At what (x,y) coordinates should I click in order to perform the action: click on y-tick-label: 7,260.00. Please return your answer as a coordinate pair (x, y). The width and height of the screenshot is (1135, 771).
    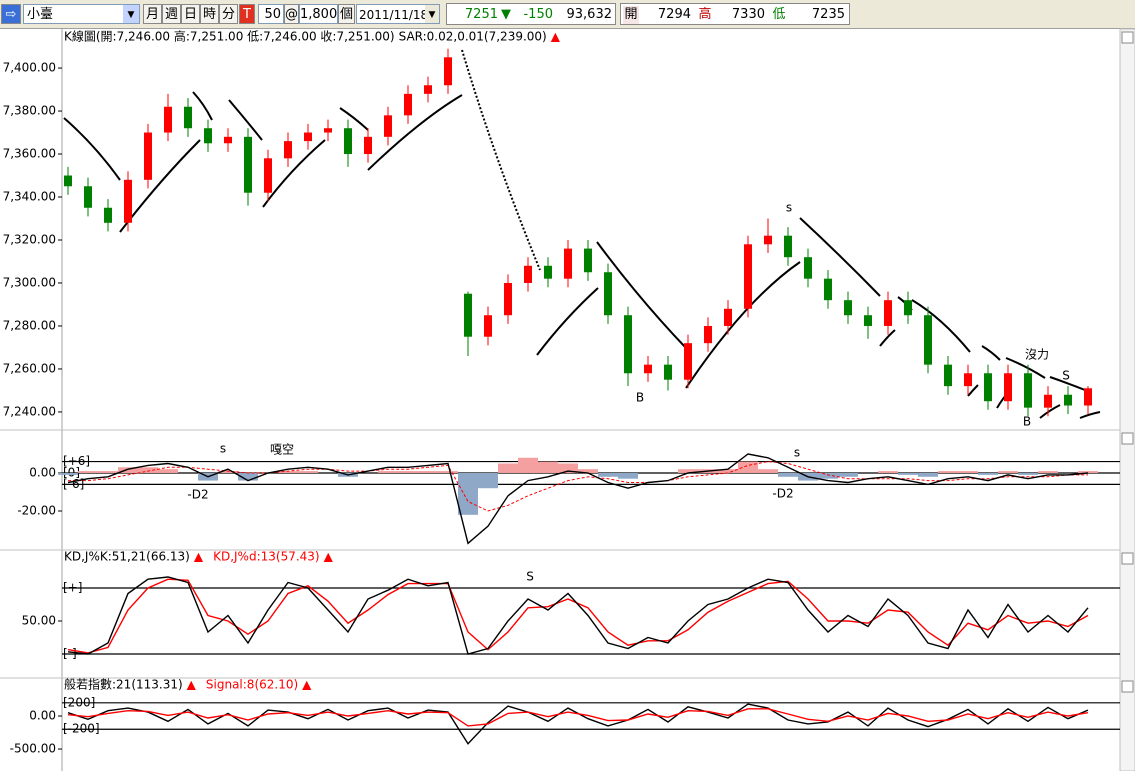
    Looking at the image, I should click on (29, 368).